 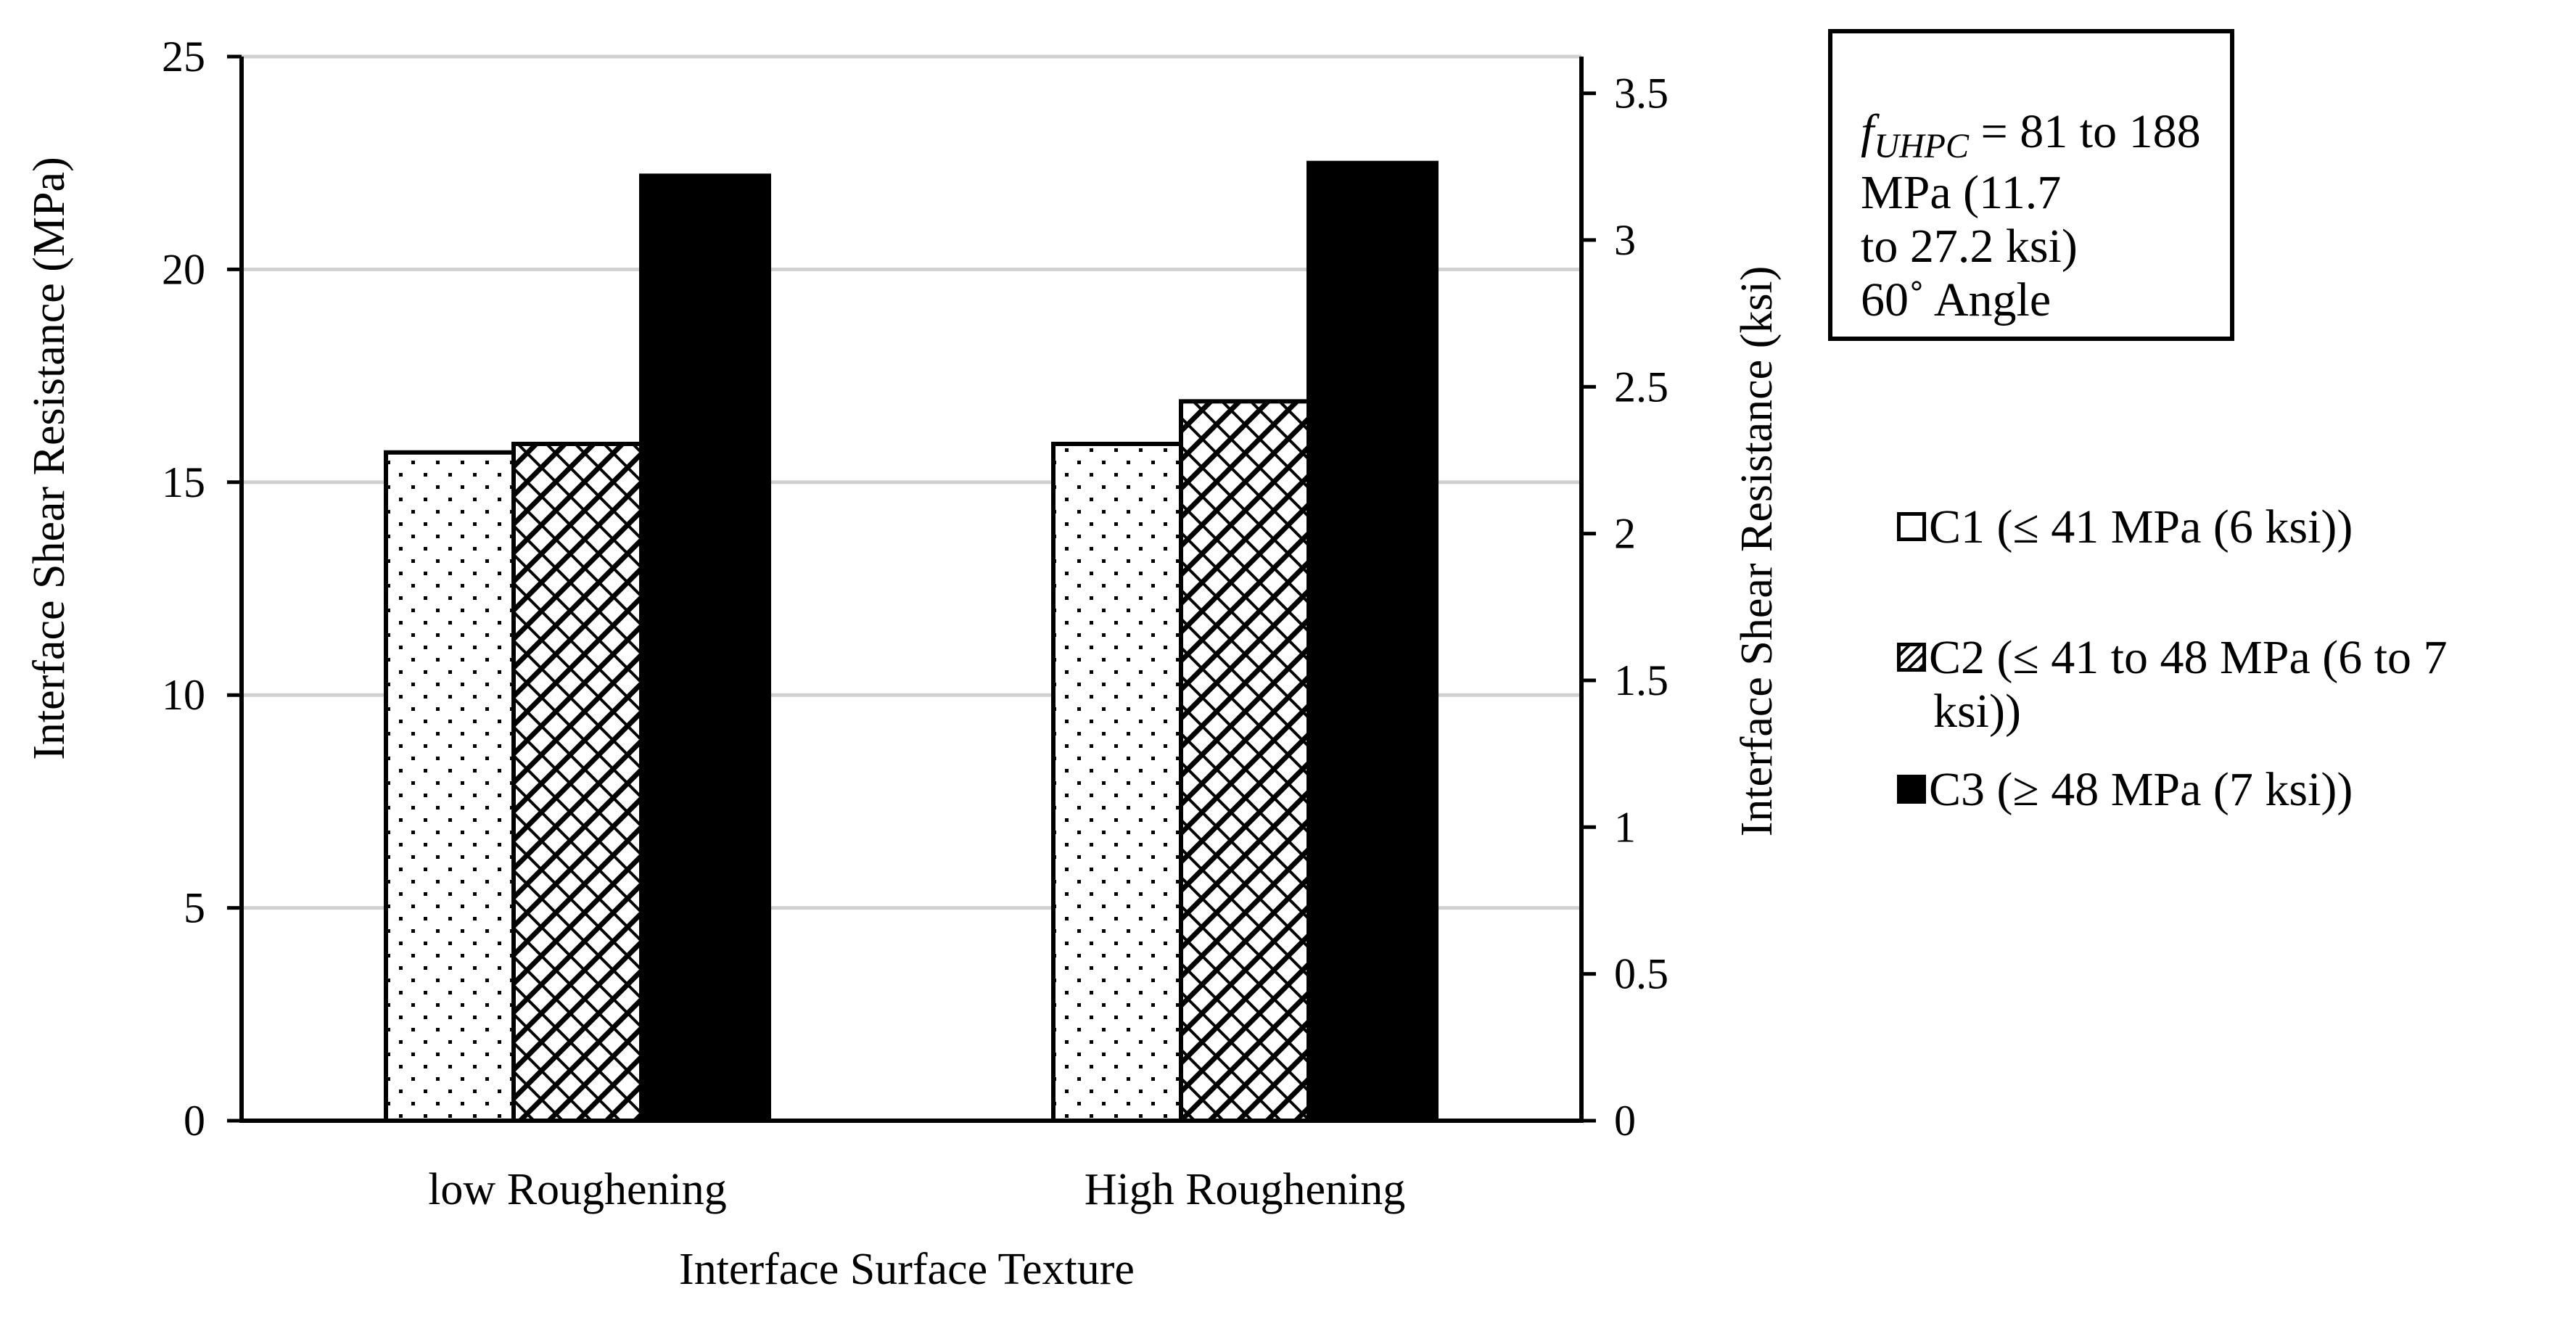 I want to click on legend-swatch-c2, so click(x=1911, y=657).